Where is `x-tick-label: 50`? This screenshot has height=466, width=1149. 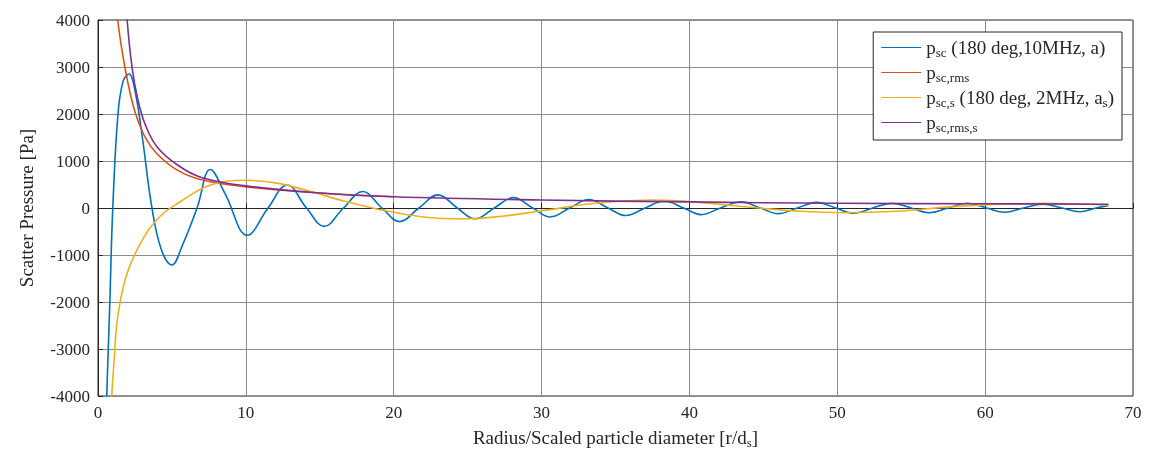 x-tick-label: 50 is located at coordinates (837, 412).